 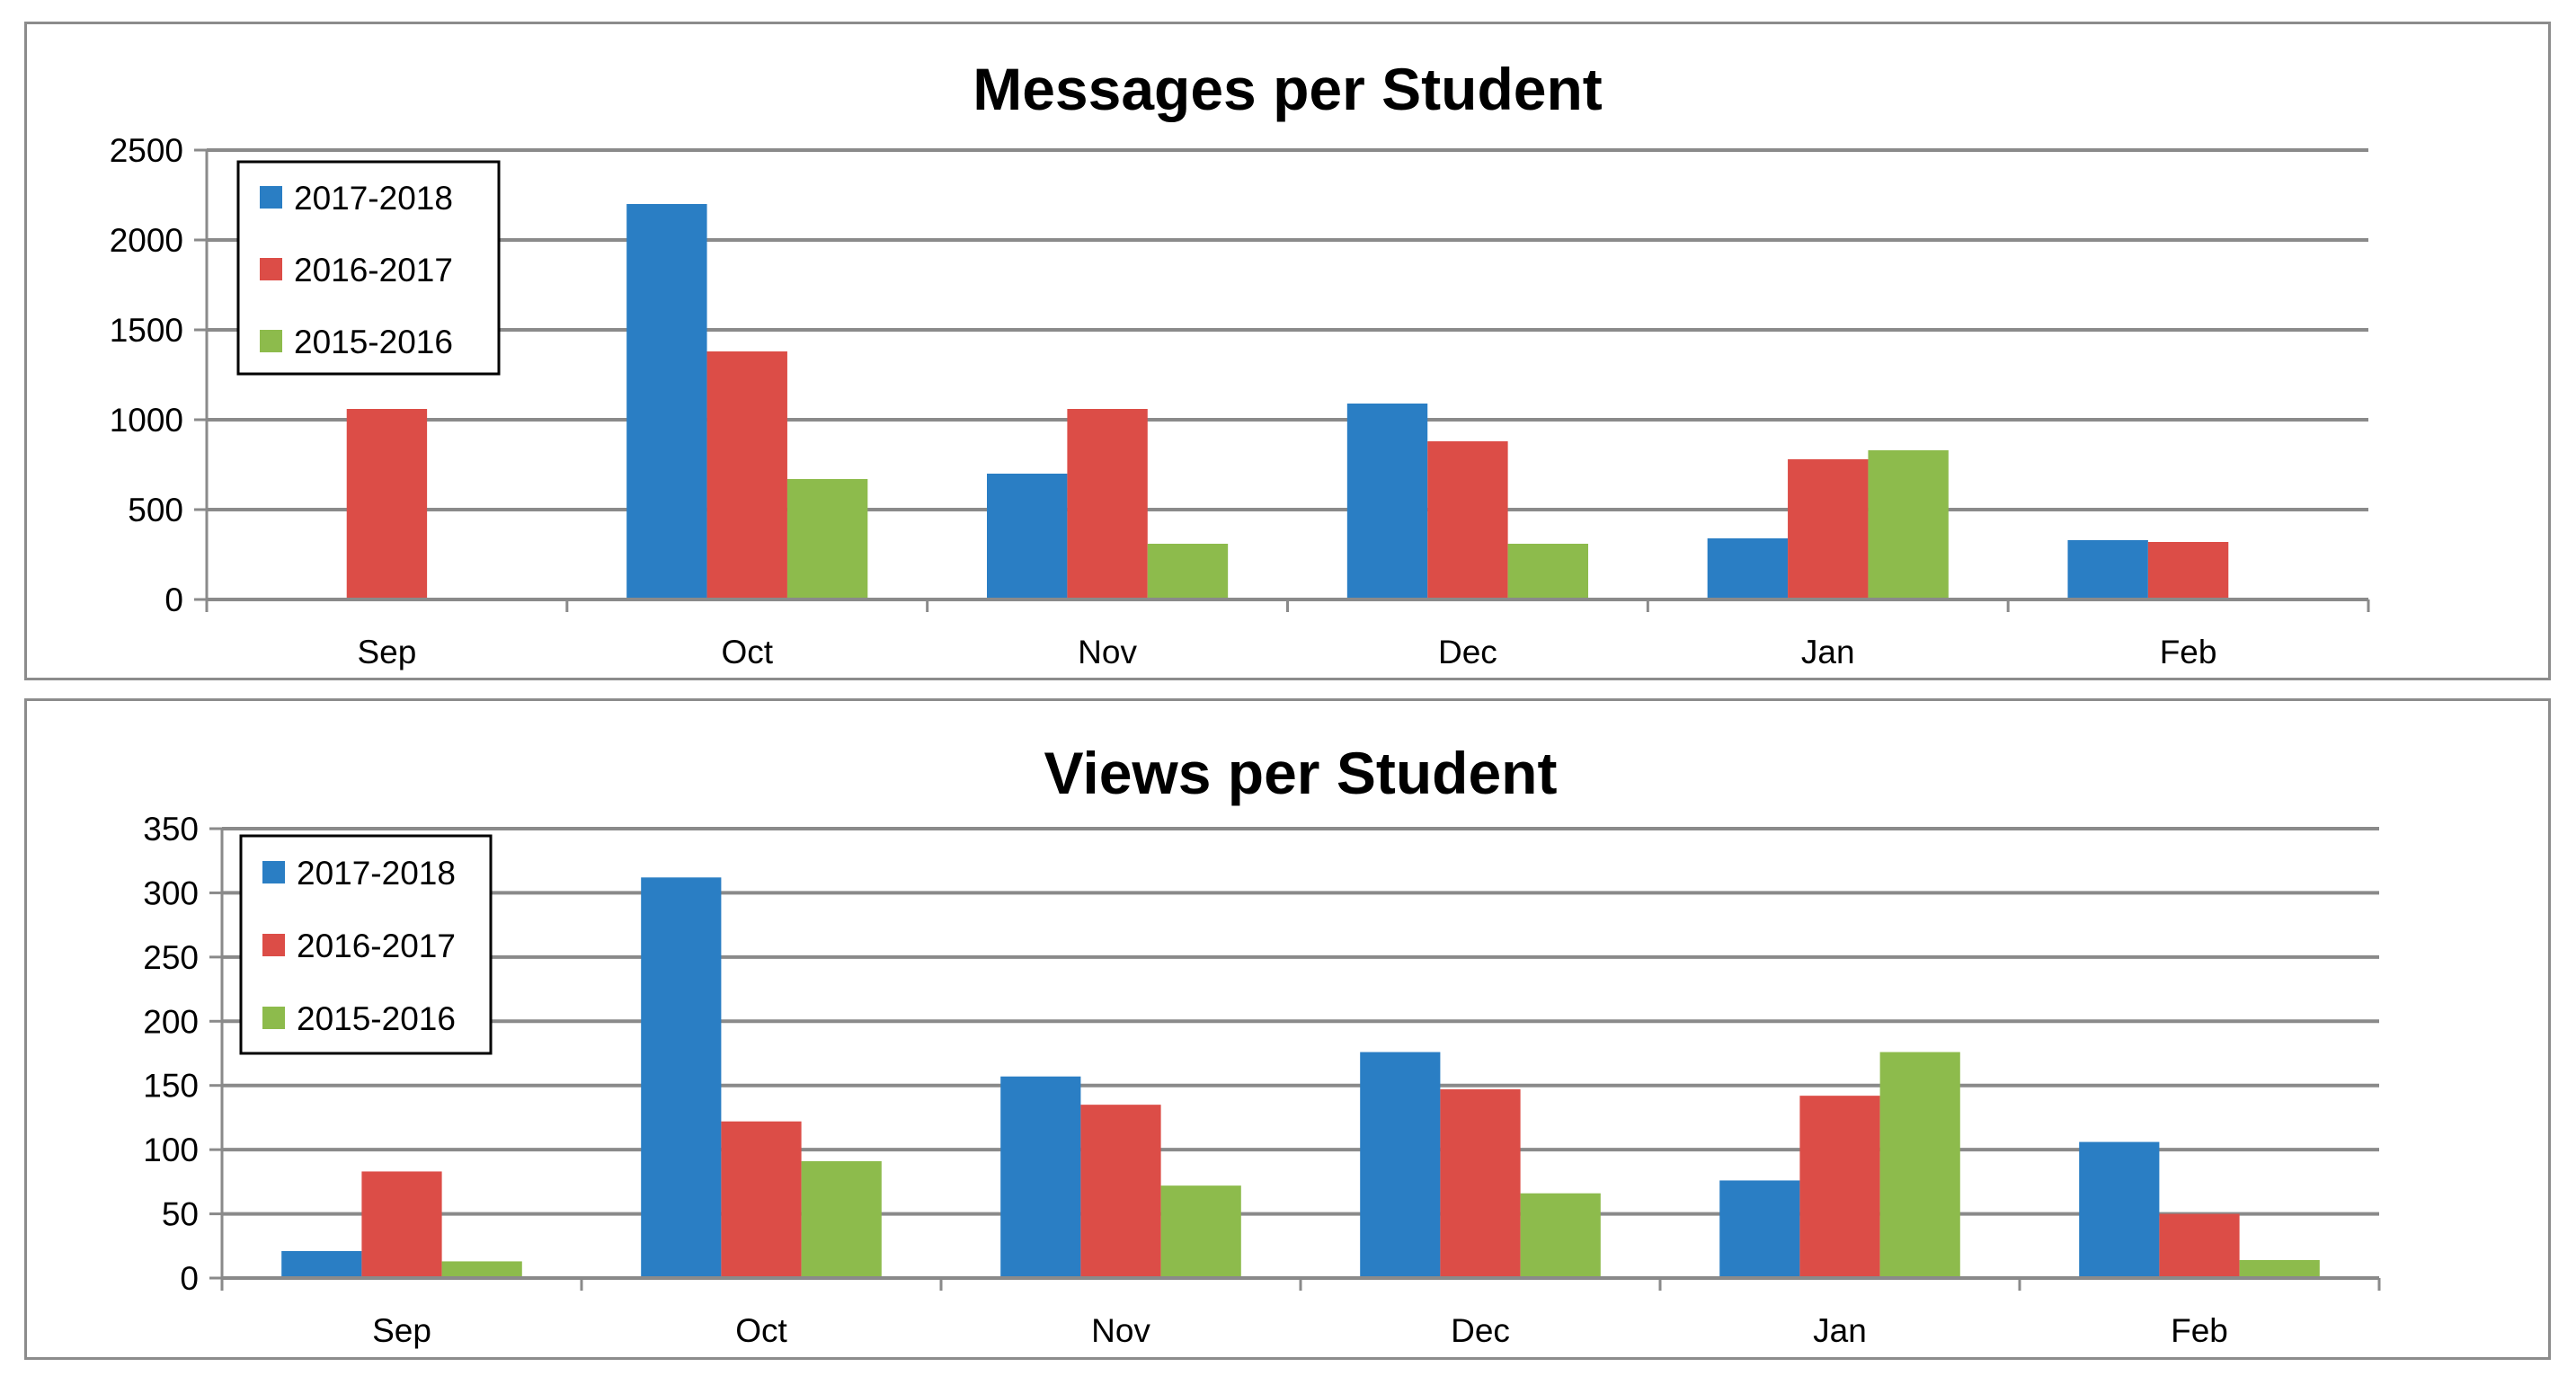 What do you see at coordinates (171, 829) in the screenshot?
I see `y-tick-label: 350` at bounding box center [171, 829].